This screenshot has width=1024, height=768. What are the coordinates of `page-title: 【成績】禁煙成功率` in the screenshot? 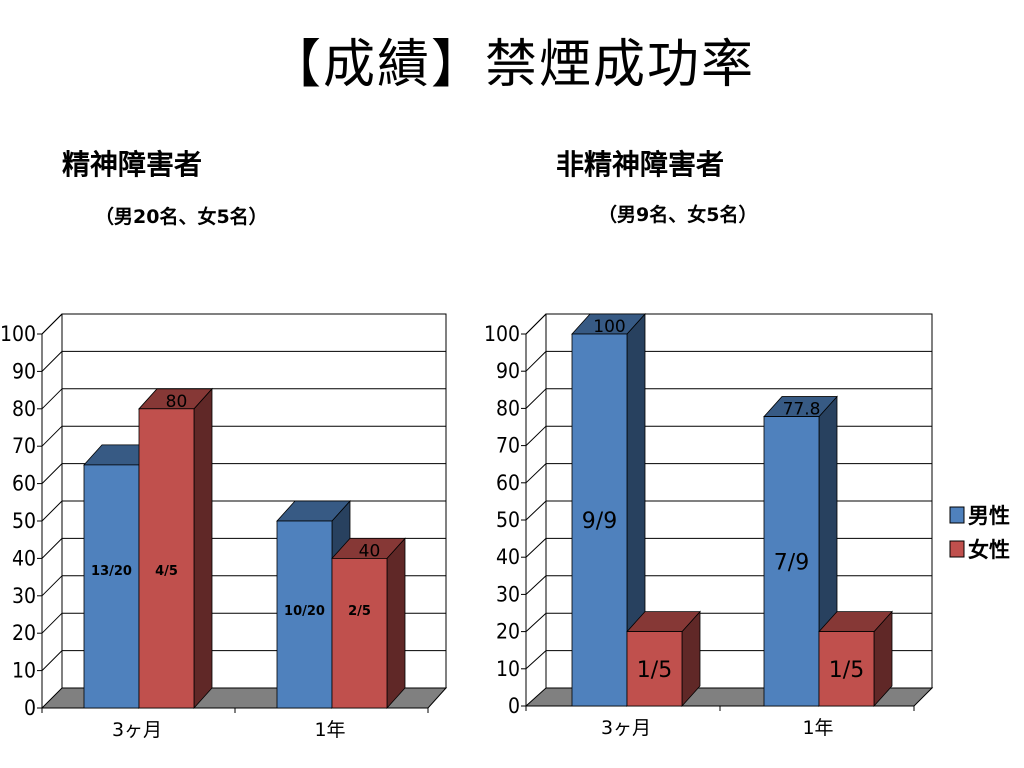 It's located at (511, 65).